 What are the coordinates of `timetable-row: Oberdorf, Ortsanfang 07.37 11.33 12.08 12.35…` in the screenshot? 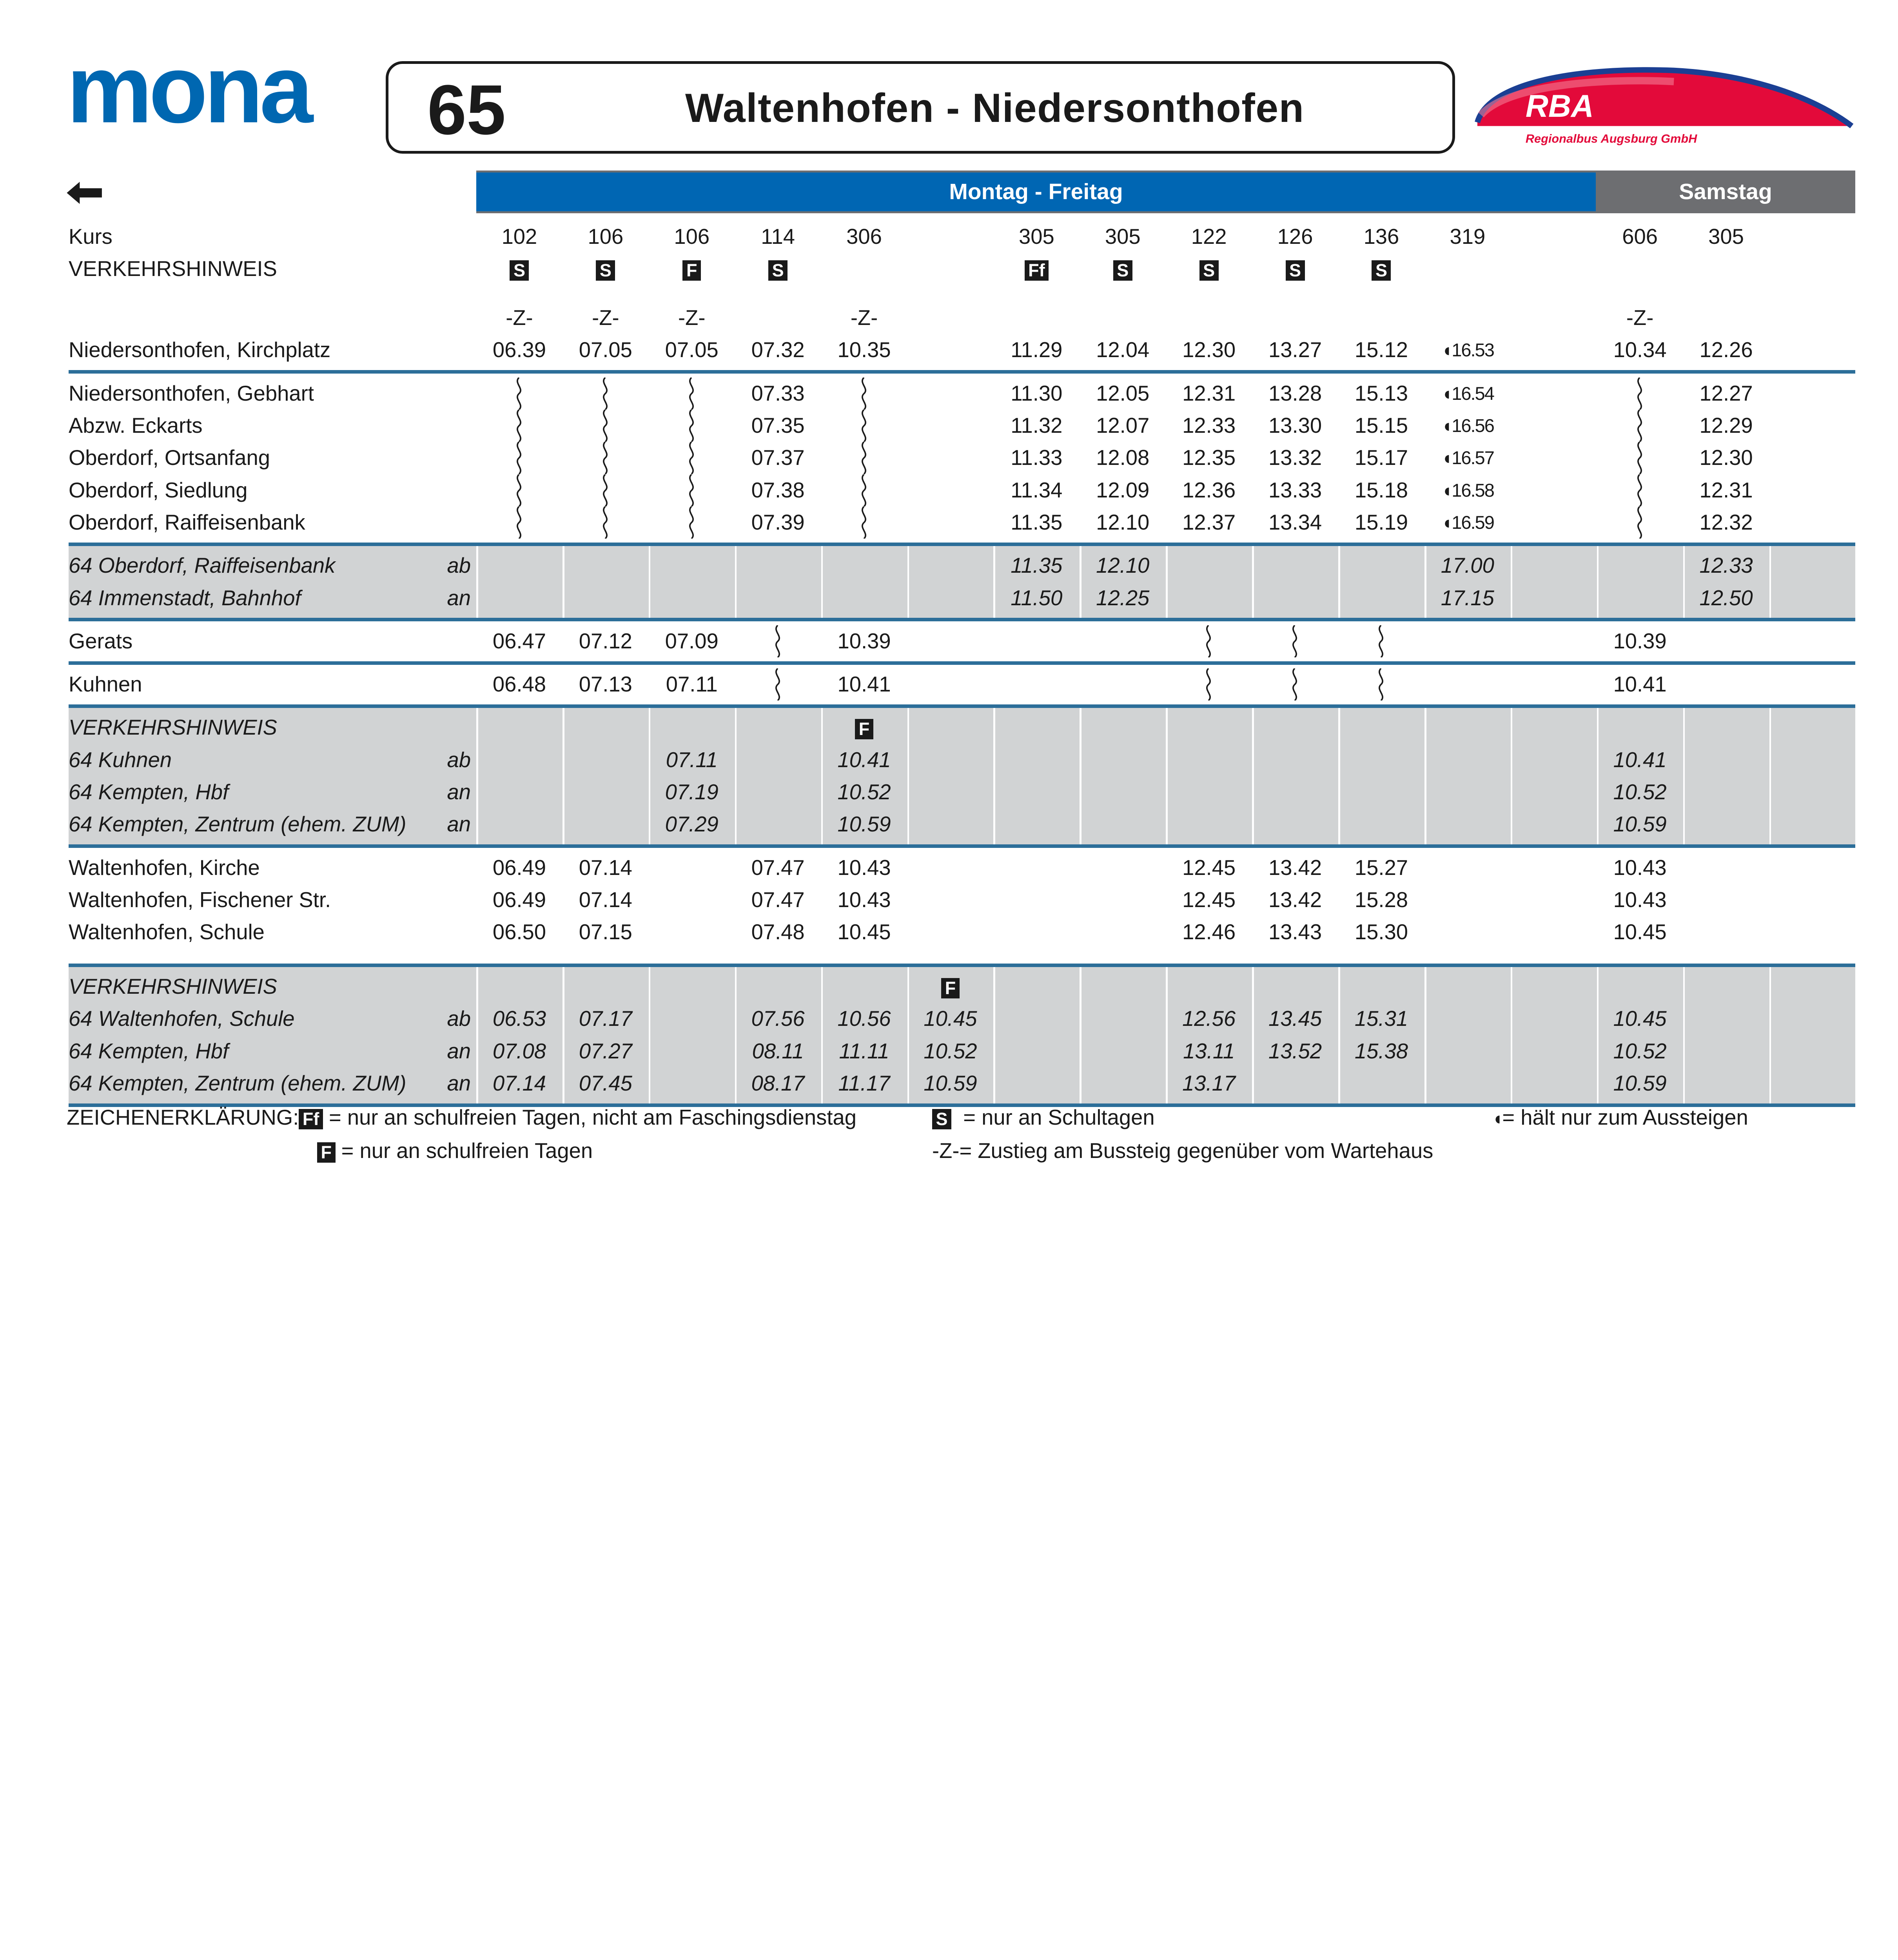 It's located at (962, 458).